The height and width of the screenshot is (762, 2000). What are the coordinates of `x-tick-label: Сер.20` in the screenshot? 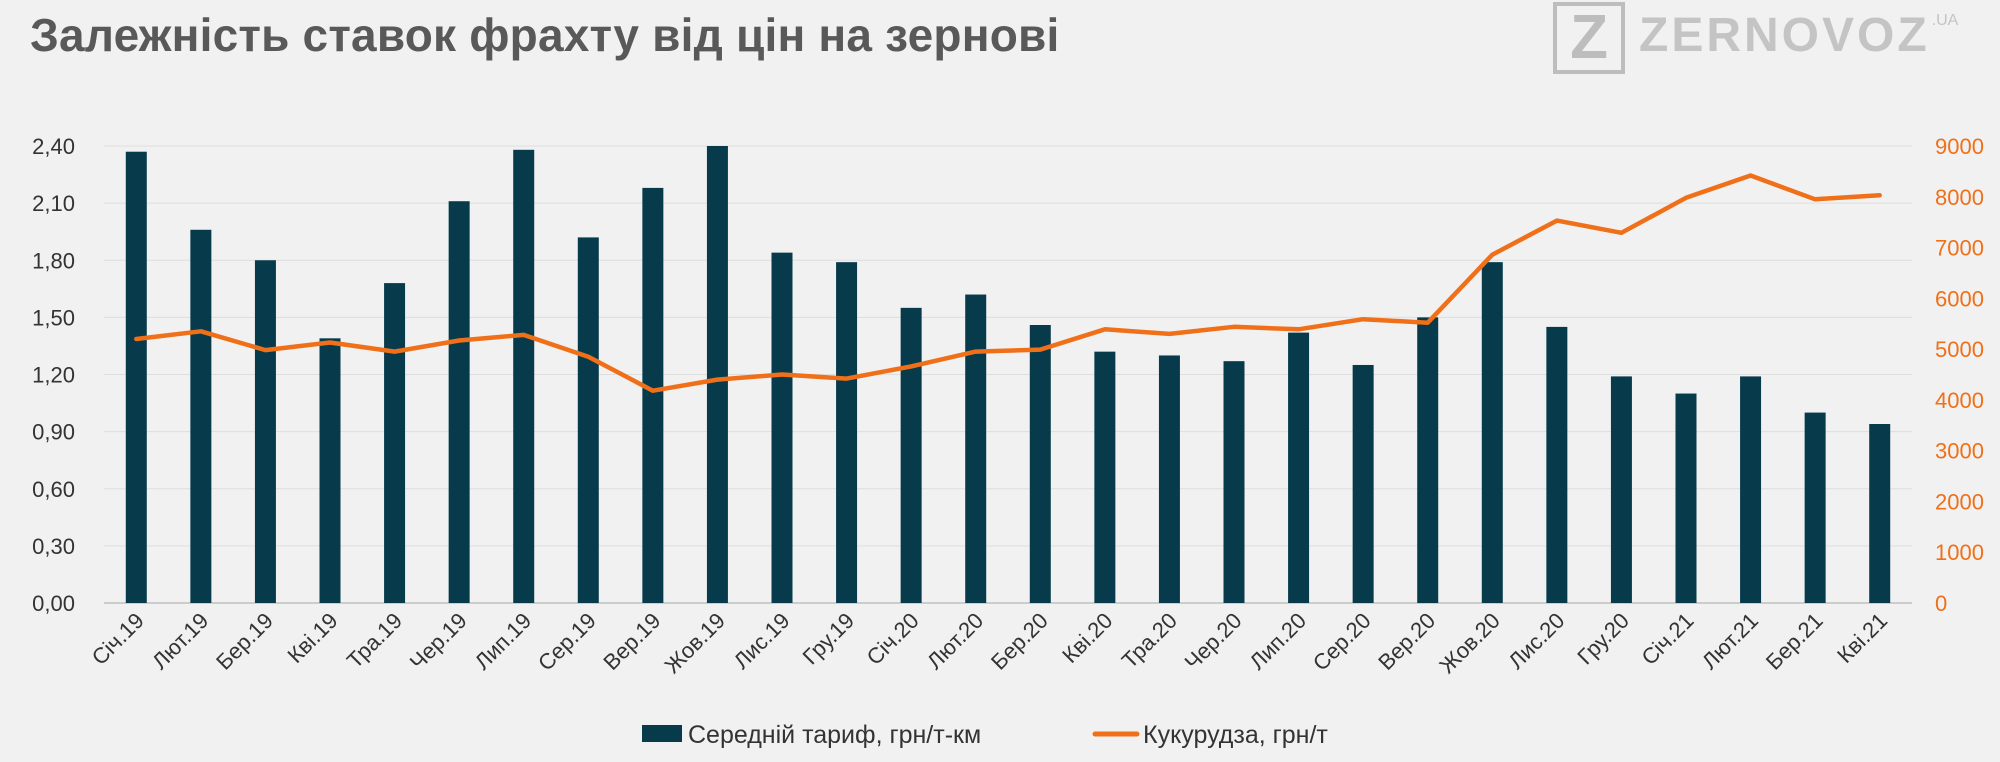 It's located at (1342, 642).